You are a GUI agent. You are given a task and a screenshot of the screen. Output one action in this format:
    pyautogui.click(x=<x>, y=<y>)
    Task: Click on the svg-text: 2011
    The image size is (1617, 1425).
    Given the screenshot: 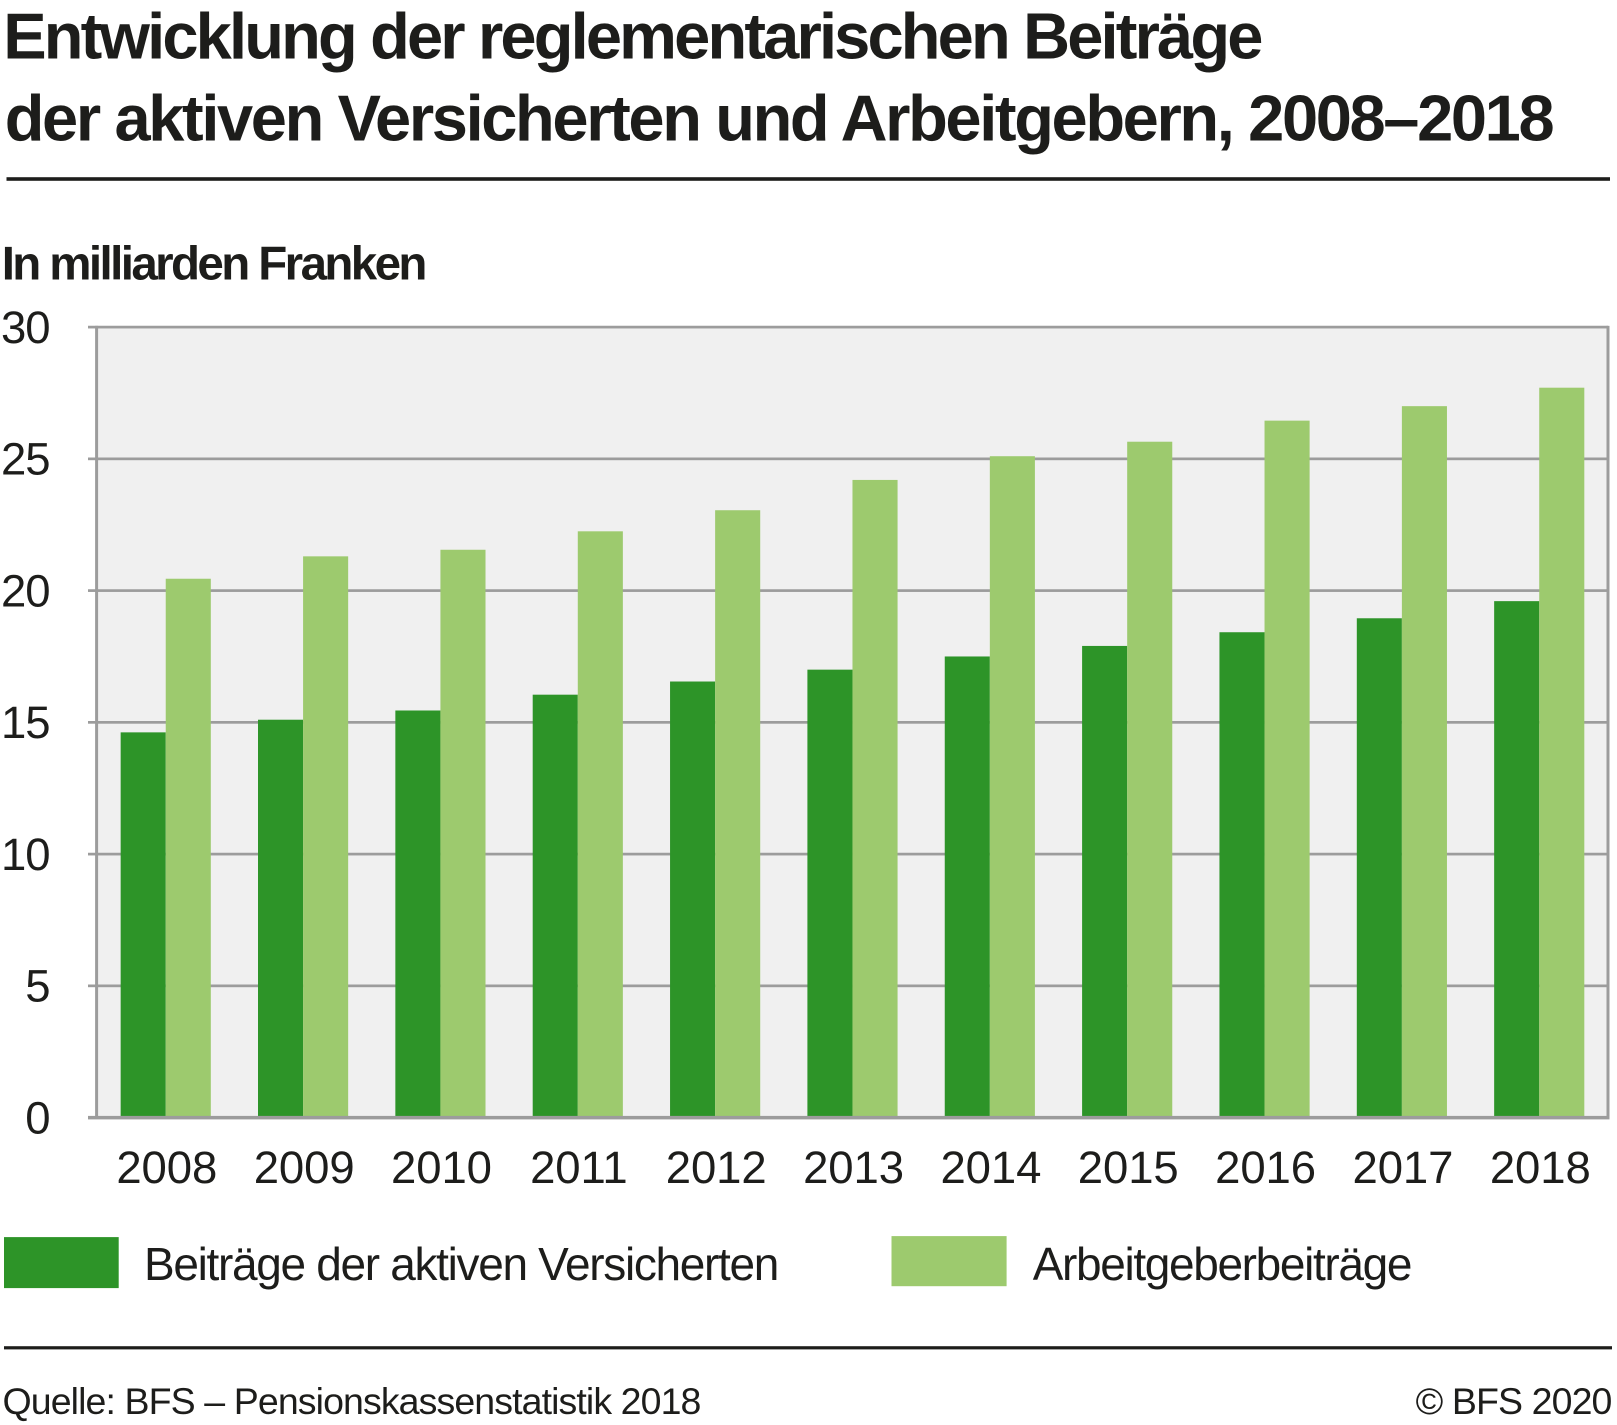 What is the action you would take?
    pyautogui.click(x=578, y=1167)
    